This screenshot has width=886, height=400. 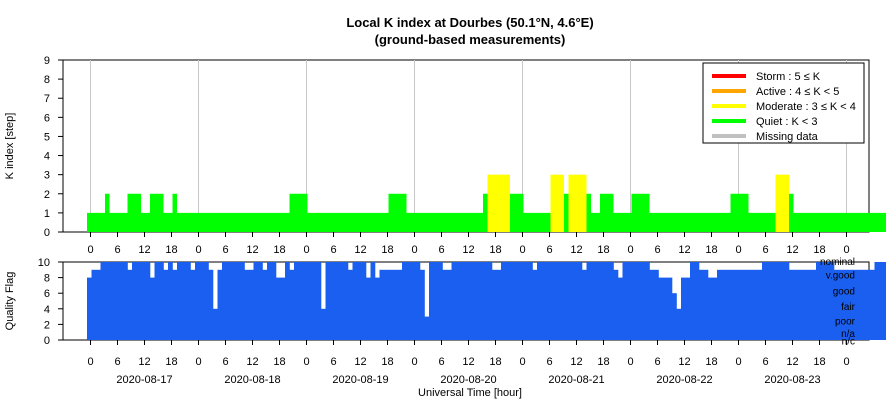 I want to click on legend-label: Missing data, so click(x=787, y=137).